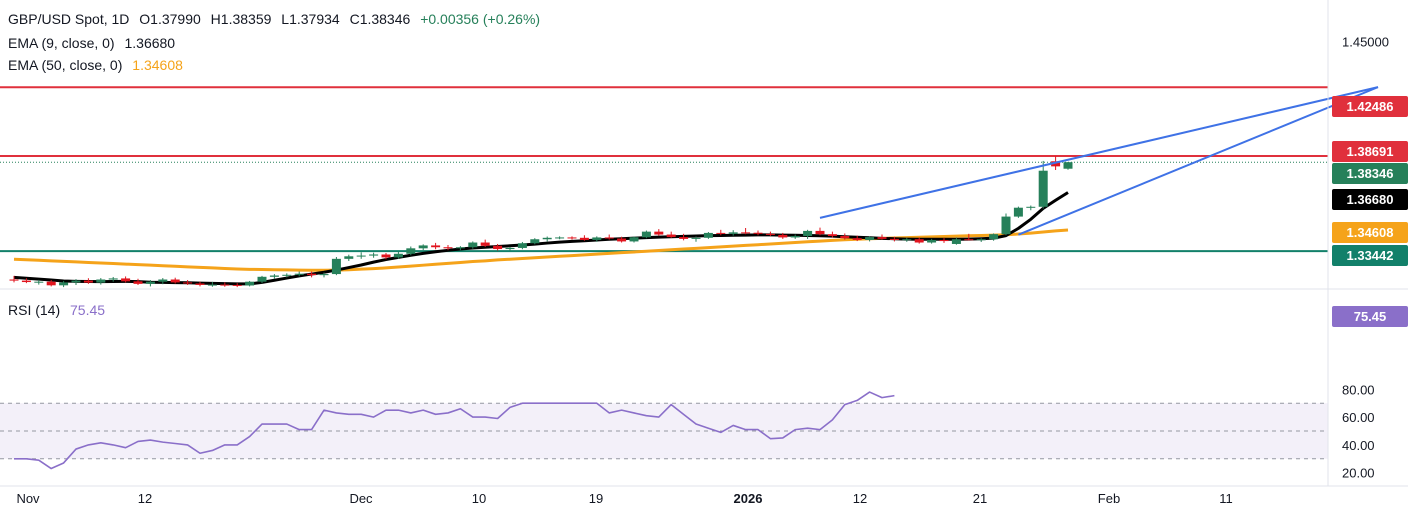  I want to click on time-tick-label: Nov, so click(28, 498).